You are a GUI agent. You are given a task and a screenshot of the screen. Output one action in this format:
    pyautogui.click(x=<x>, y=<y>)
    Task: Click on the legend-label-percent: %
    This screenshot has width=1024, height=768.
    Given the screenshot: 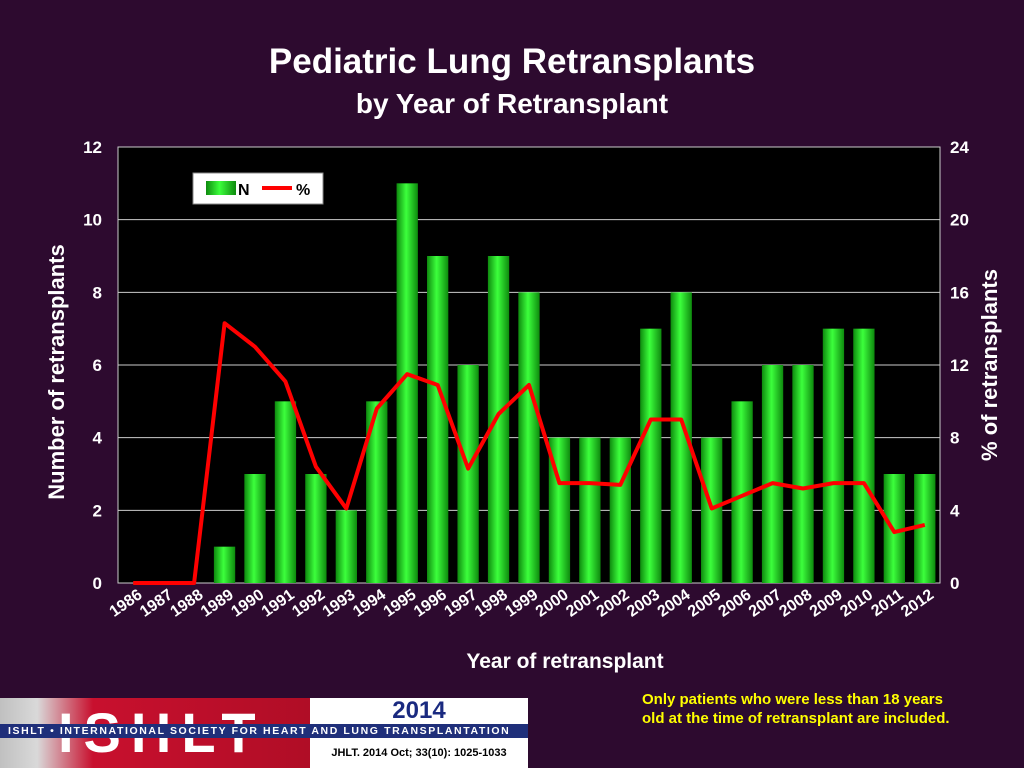 What is the action you would take?
    pyautogui.click(x=303, y=190)
    